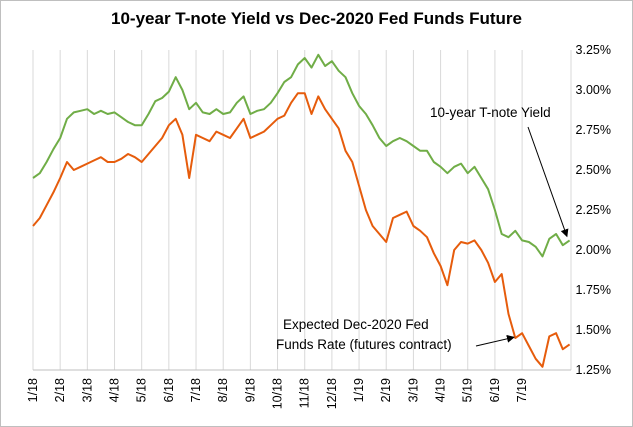 This screenshot has width=633, height=427. I want to click on x-tick-label: 2/19, so click(386, 390).